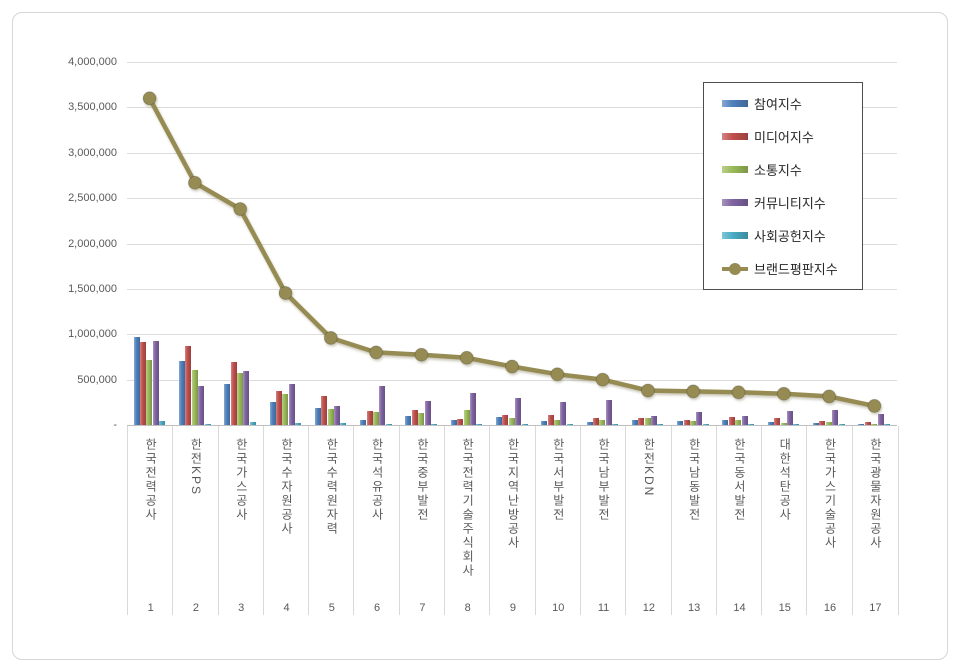 The width and height of the screenshot is (960, 672). I want to click on category-name: 한국중부발전, so click(422, 480).